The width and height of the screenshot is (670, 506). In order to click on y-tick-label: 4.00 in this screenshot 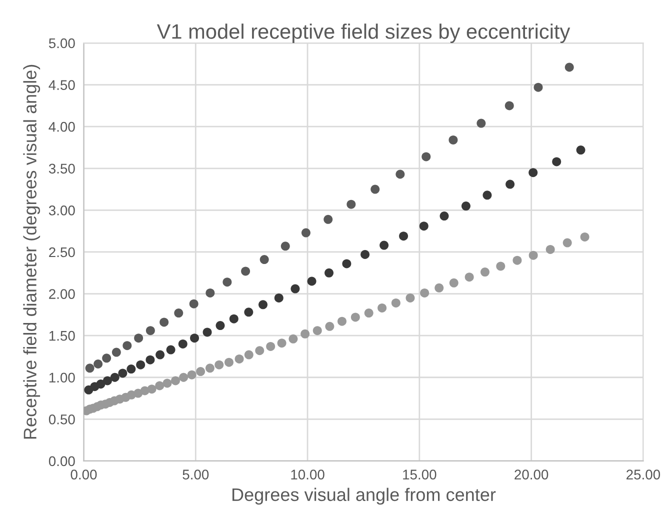, I will do `click(61, 127)`.